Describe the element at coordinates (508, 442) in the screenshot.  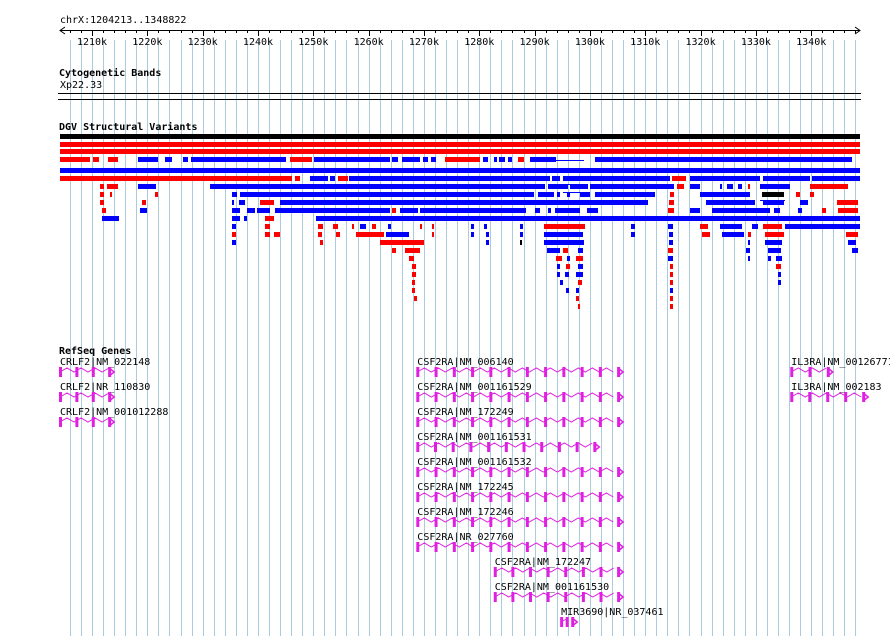
I see `gene-model: CSF2RA|NM_001161531` at that location.